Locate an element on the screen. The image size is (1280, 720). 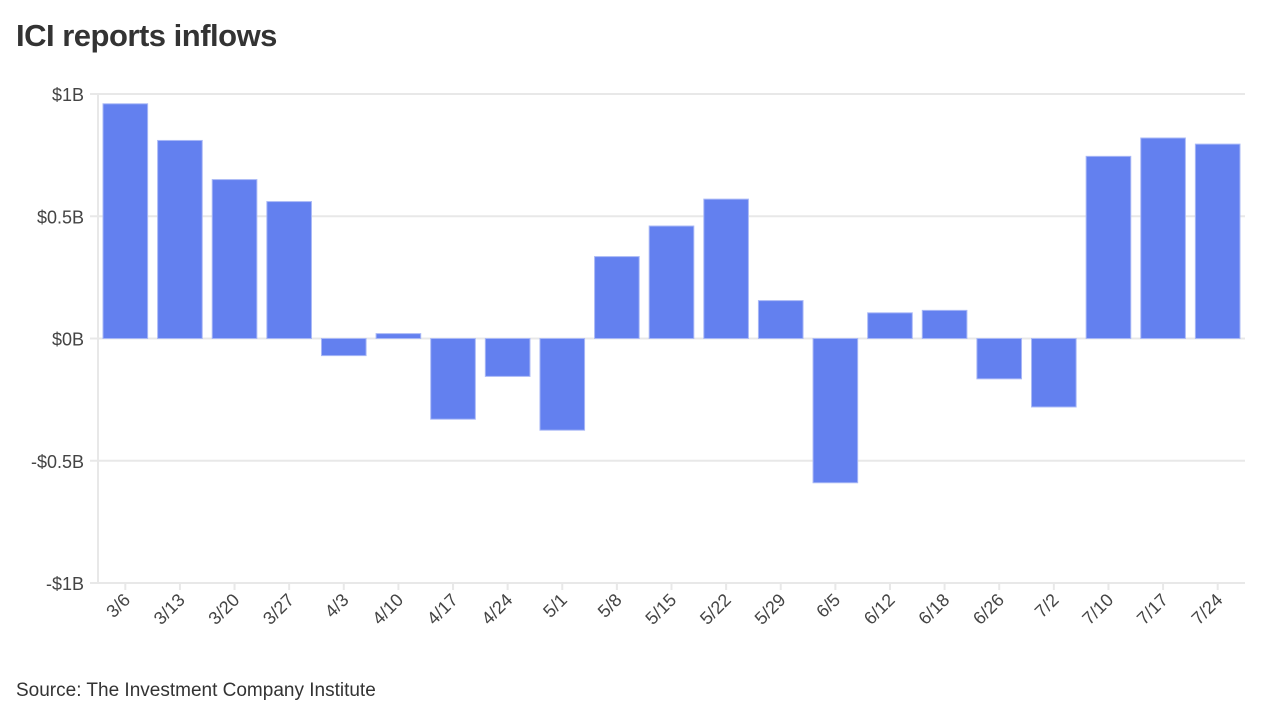
x-tick-label: 5/22 is located at coordinates (715, 609).